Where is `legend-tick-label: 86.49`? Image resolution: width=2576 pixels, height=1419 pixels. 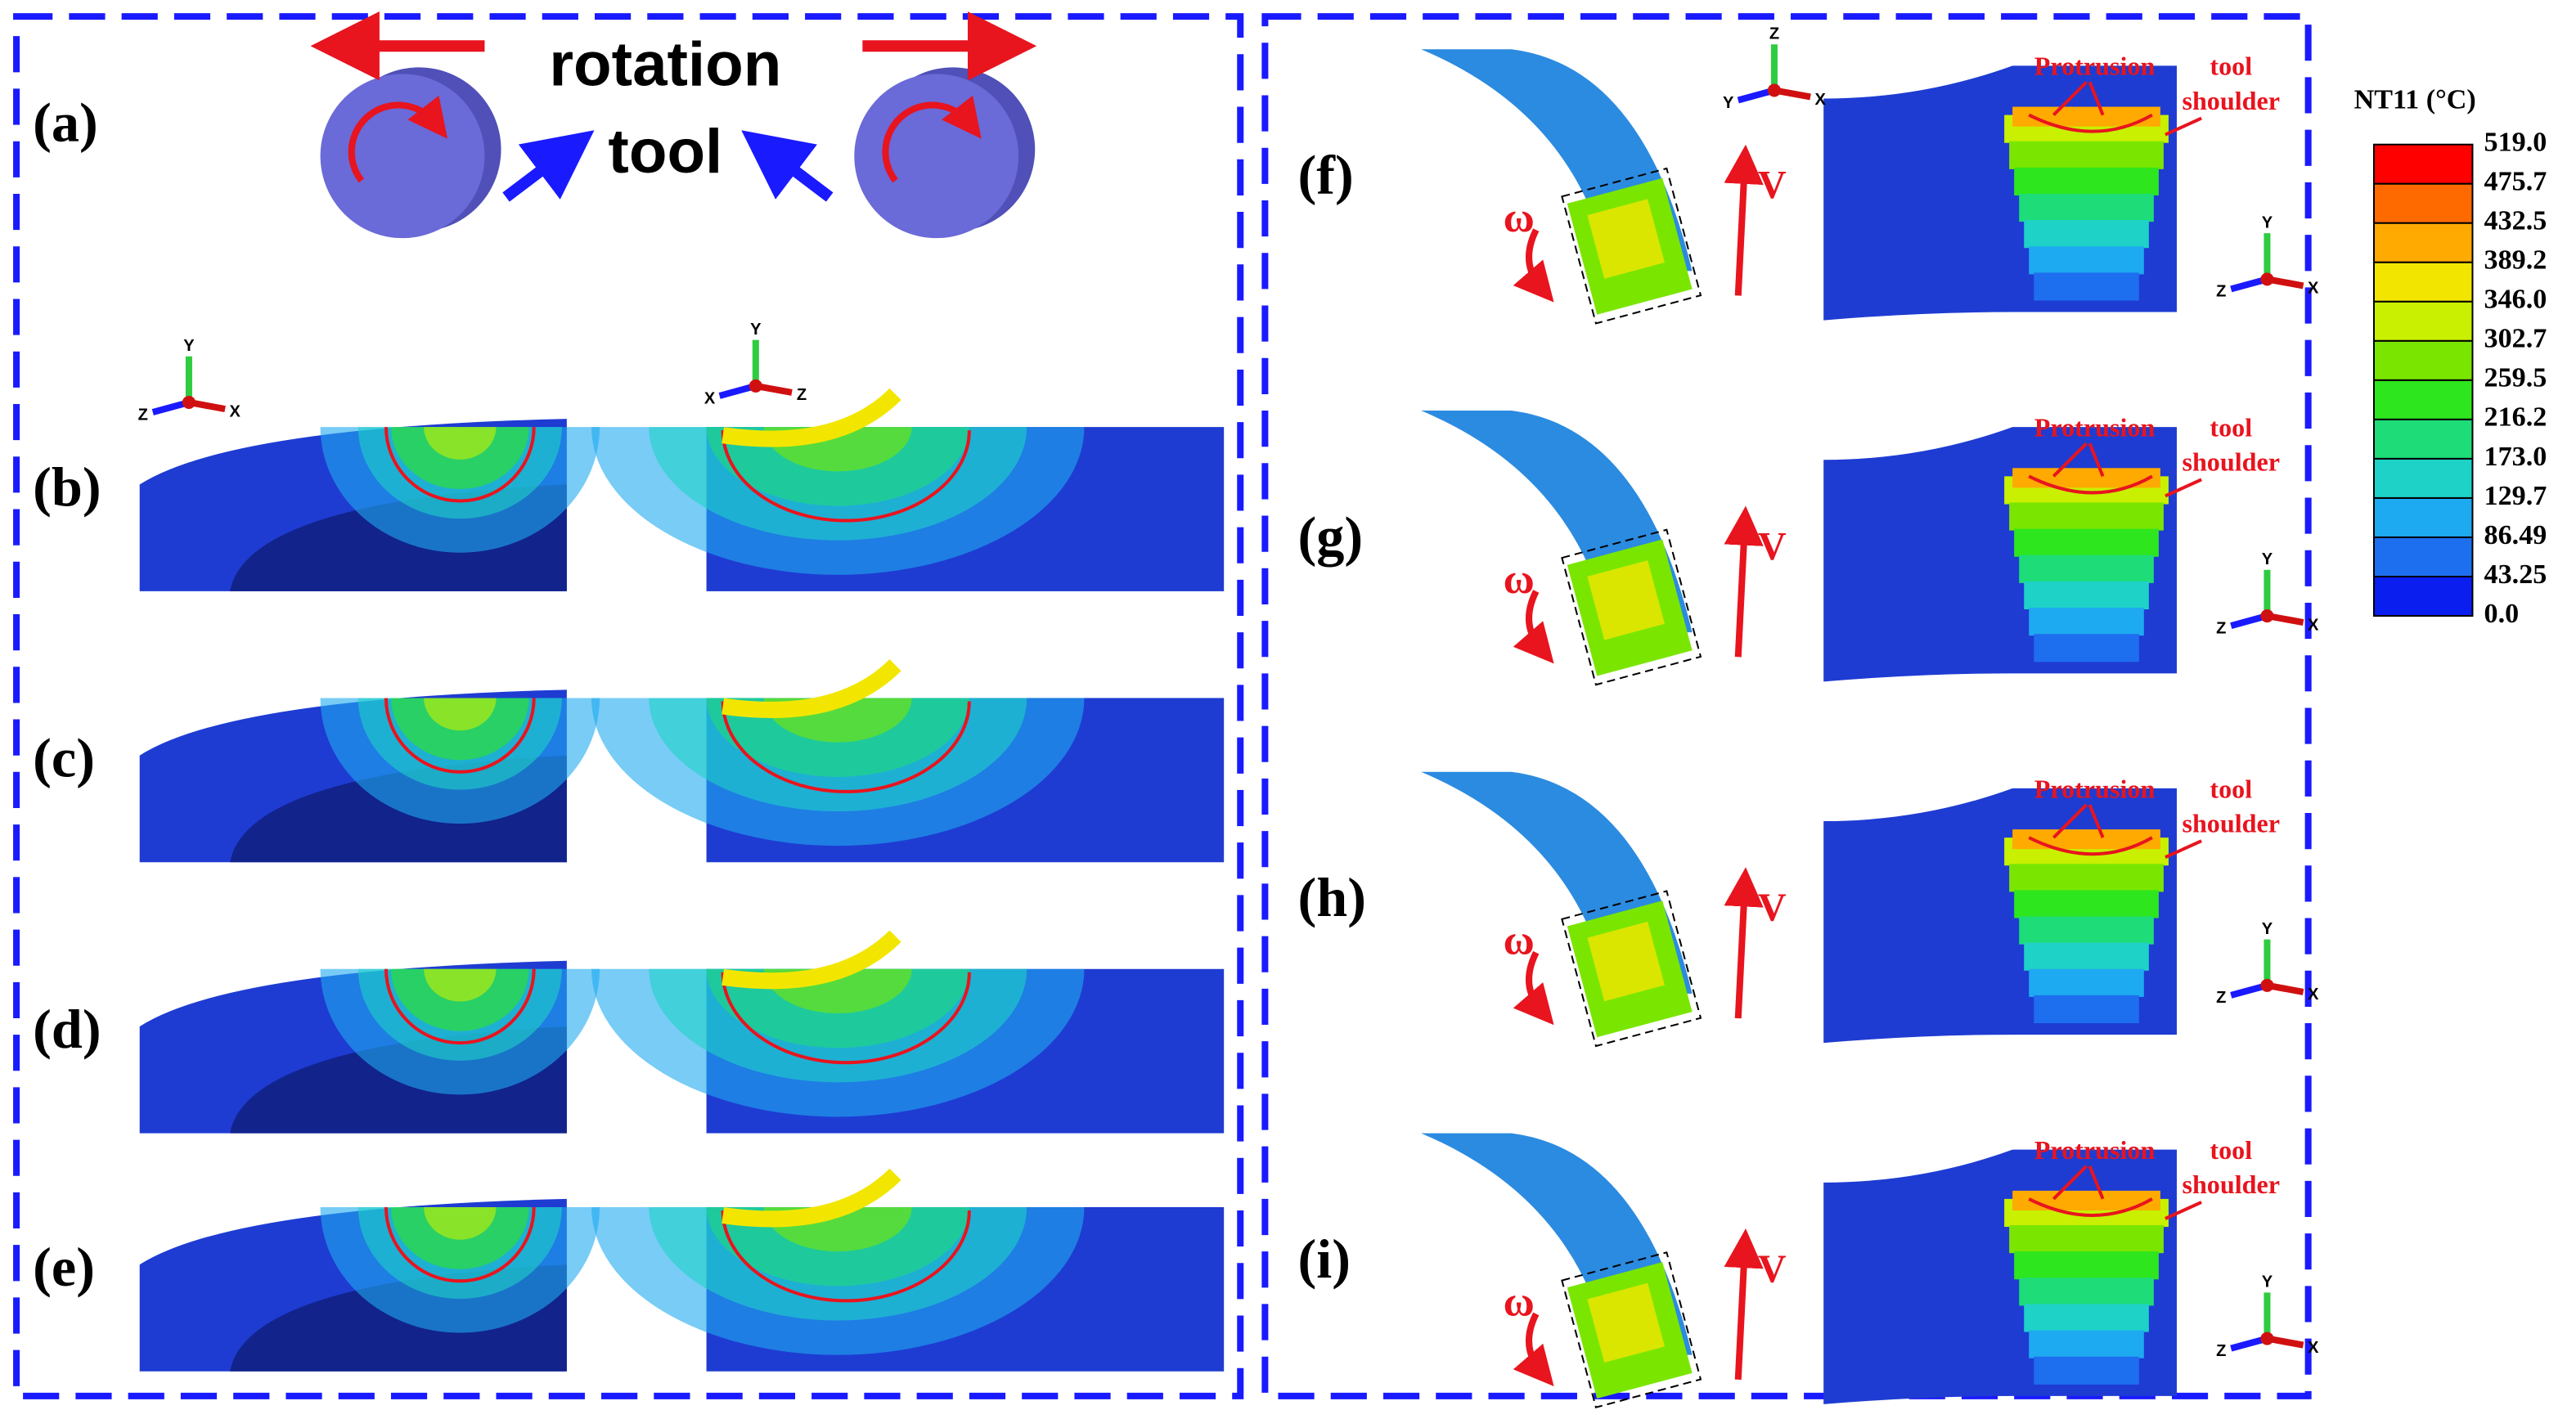
legend-tick-label: 86.49 is located at coordinates (2515, 535).